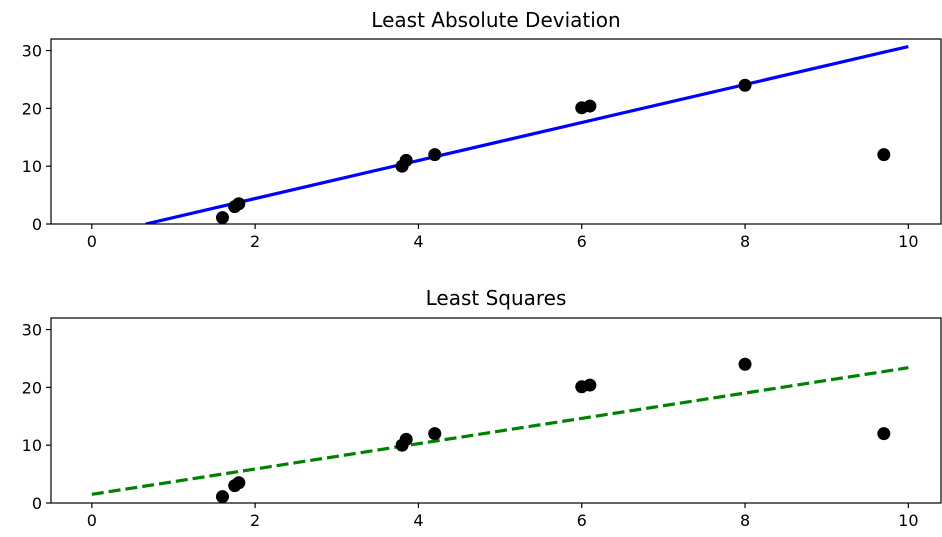 The image size is (942, 537). I want to click on chart-title: Least Squares, so click(496, 298).